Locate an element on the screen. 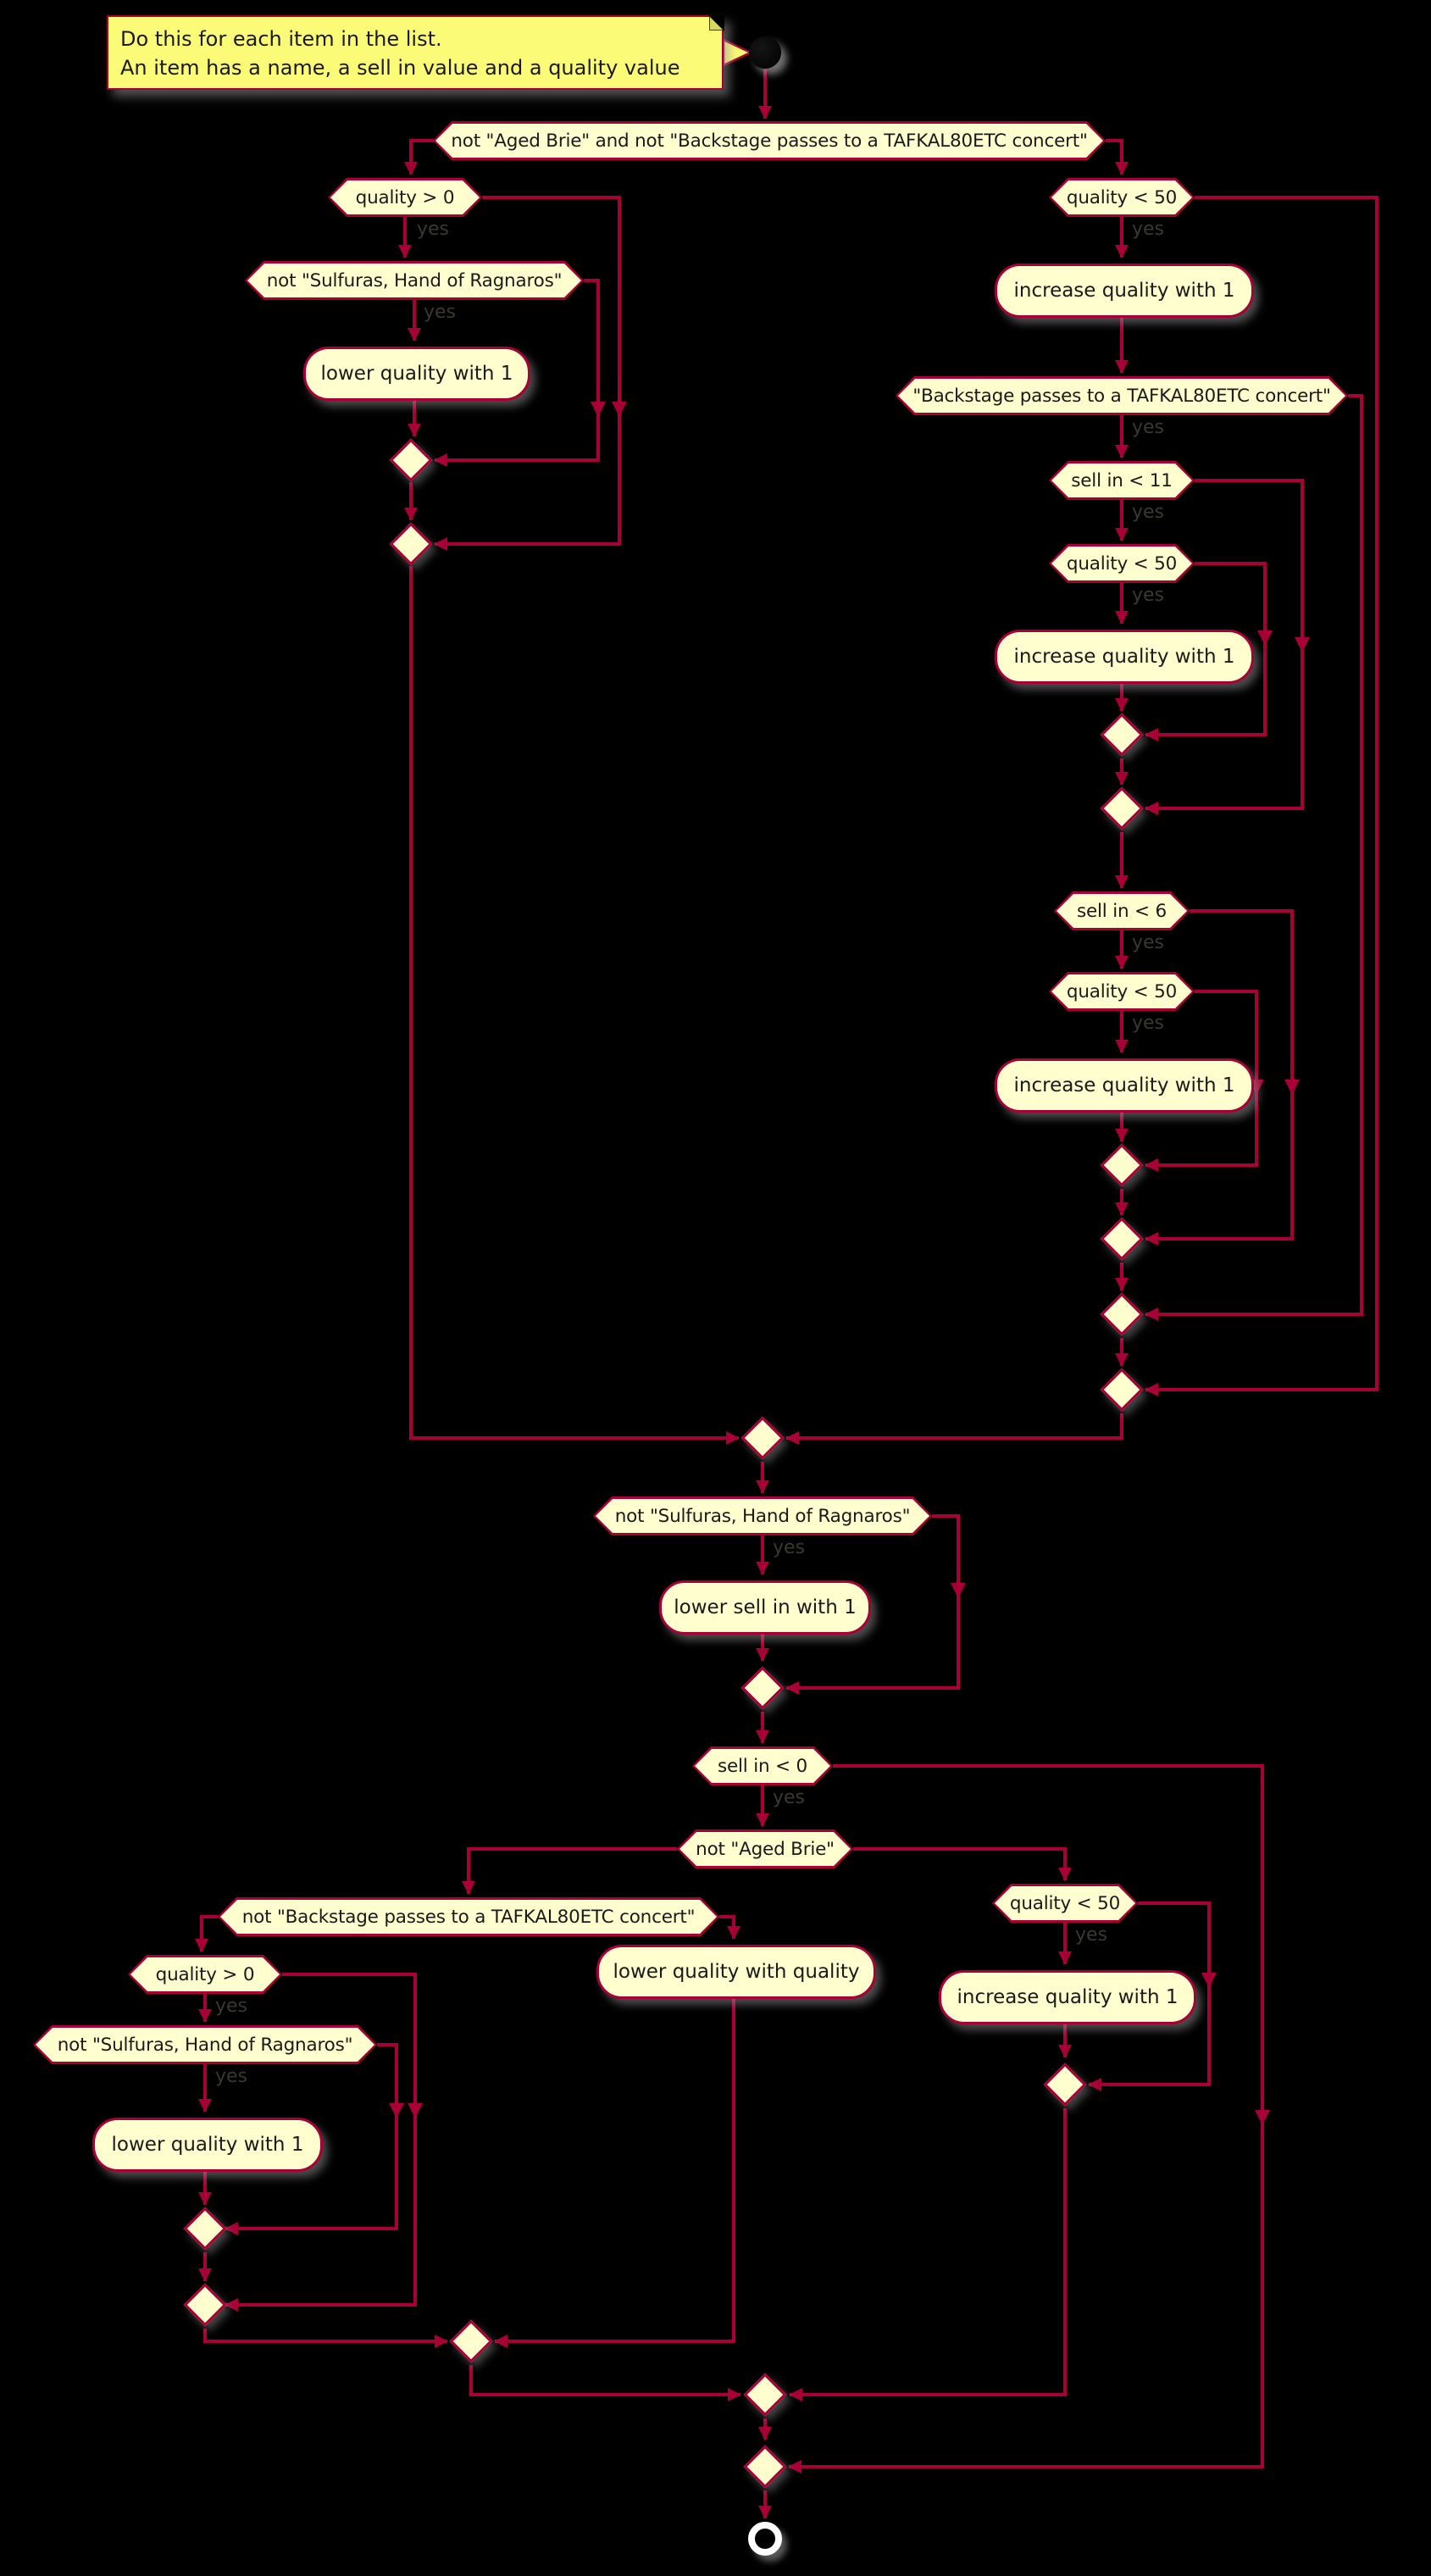  activity-lower-sell-in-1: lower sell in with 1 is located at coordinates (765, 1607).